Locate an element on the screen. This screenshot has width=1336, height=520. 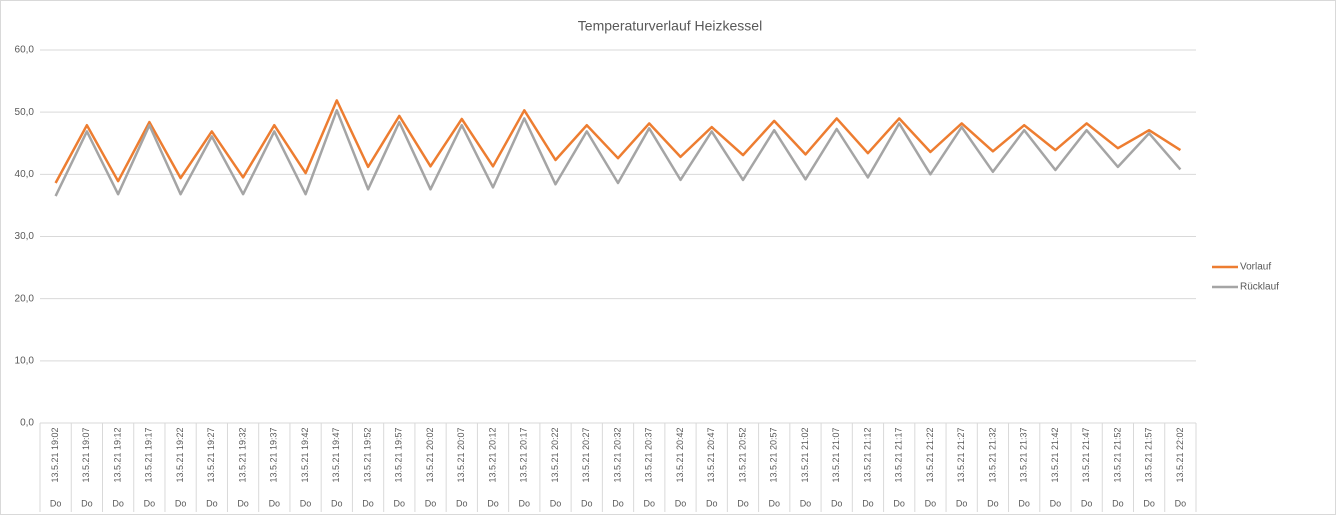
x-tick-label: 13.5.21 19:02 is located at coordinates (55, 454).